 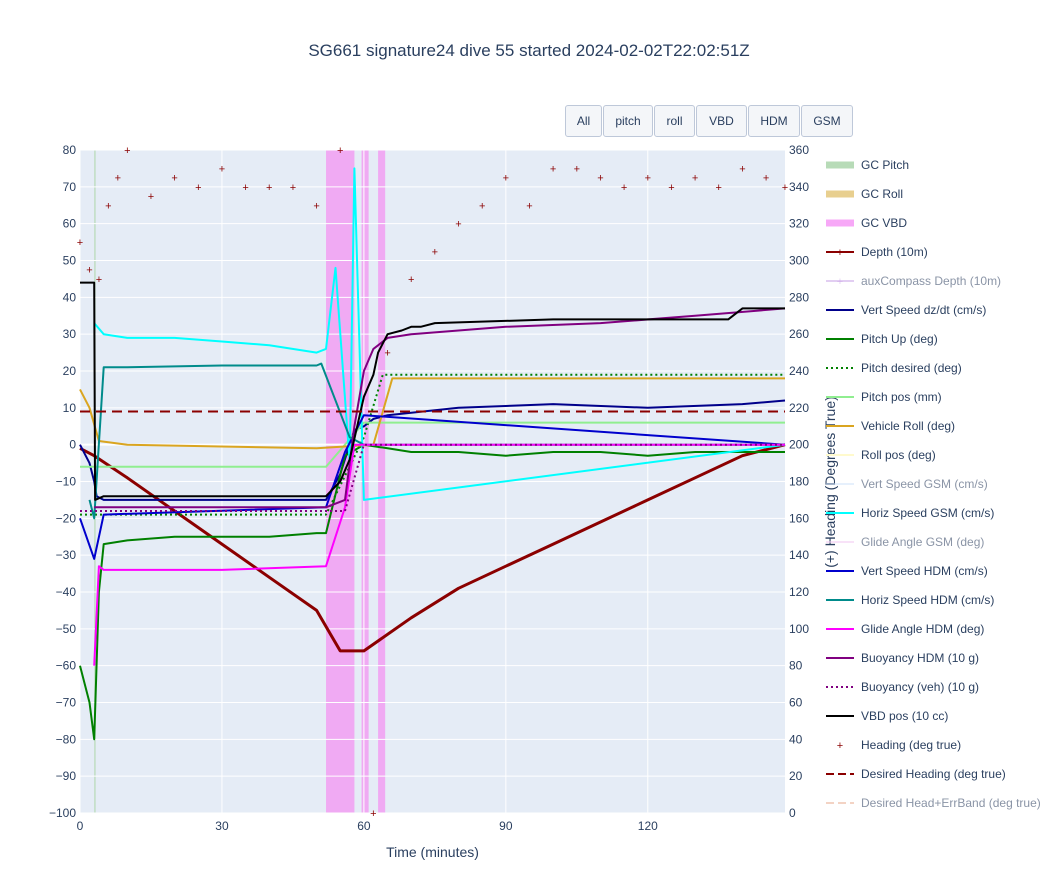 What do you see at coordinates (583, 121) in the screenshot?
I see `button-all: All` at bounding box center [583, 121].